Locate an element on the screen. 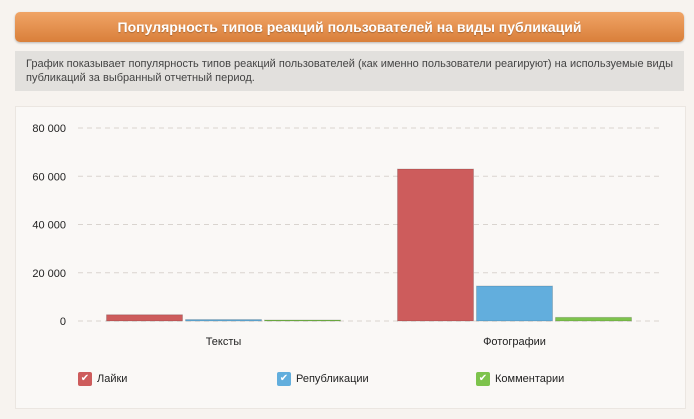  legend-item: ✔ Лайки is located at coordinates (102, 379).